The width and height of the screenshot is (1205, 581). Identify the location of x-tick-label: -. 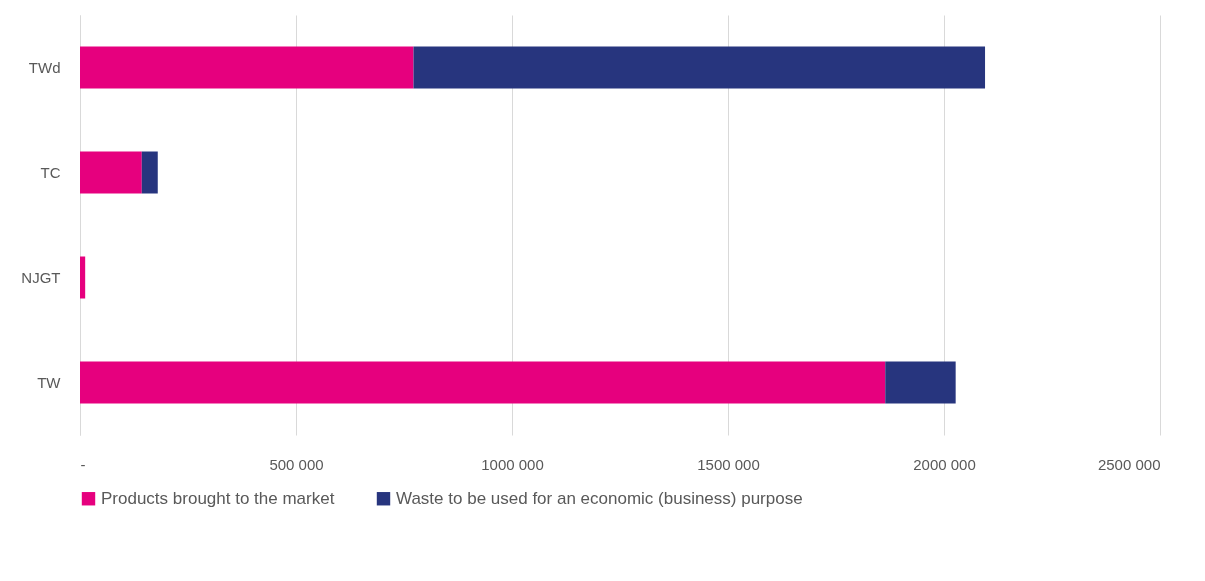
(83, 464).